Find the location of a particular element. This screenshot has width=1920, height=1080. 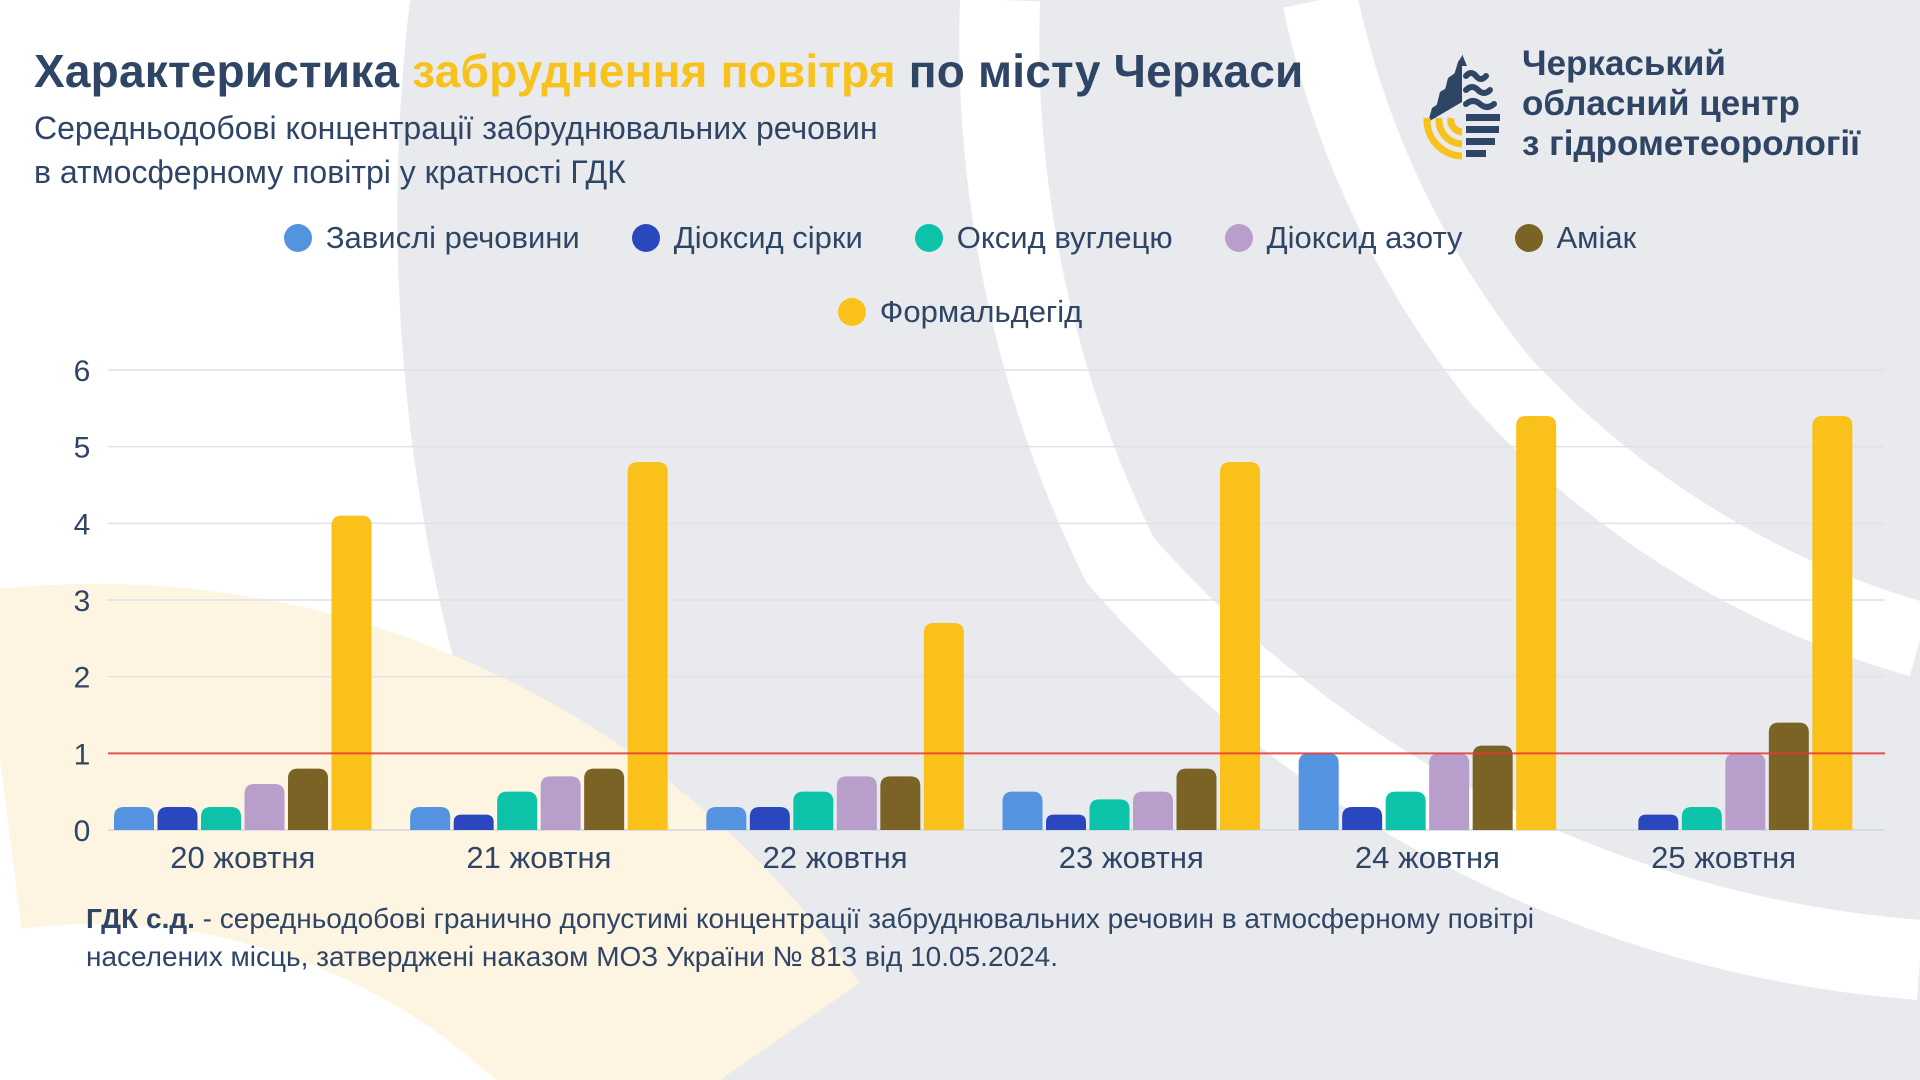

legend-label: Оксид вуглецю is located at coordinates (1064, 237).